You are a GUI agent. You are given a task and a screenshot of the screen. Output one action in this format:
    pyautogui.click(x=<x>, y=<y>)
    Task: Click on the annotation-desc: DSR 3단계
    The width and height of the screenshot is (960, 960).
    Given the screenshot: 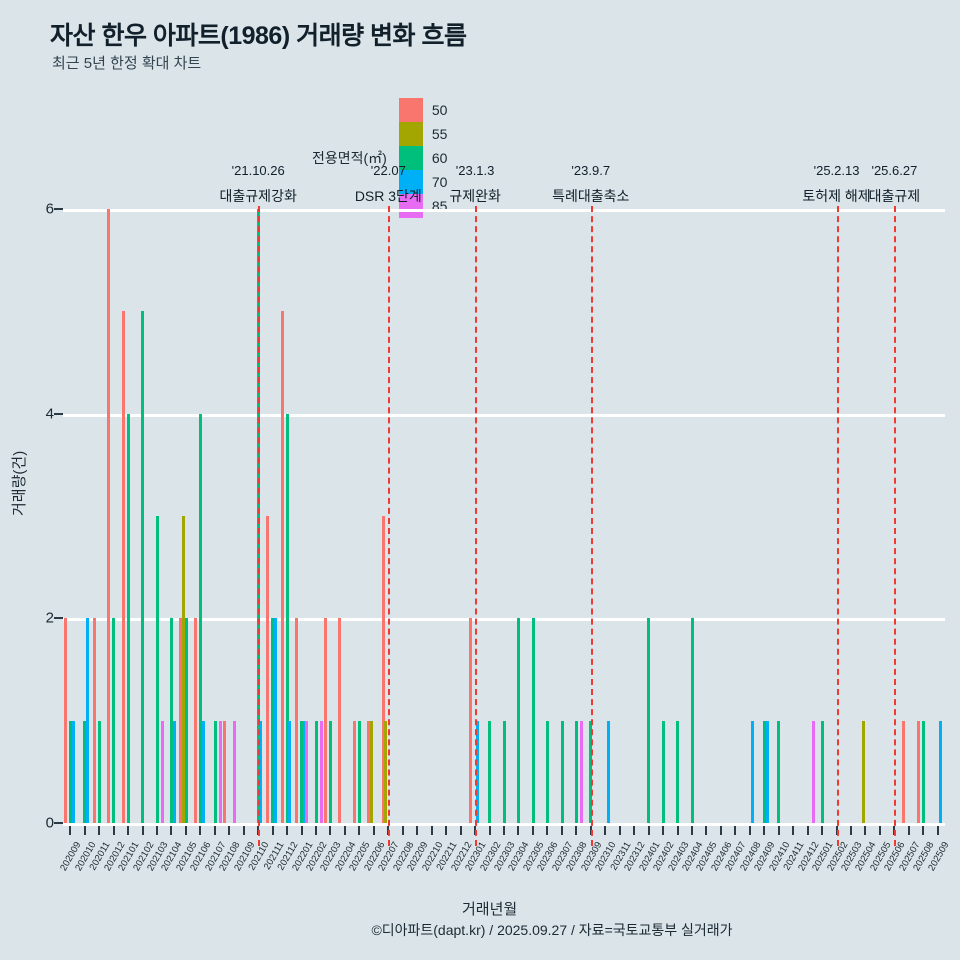 What is the action you would take?
    pyautogui.click(x=388, y=196)
    